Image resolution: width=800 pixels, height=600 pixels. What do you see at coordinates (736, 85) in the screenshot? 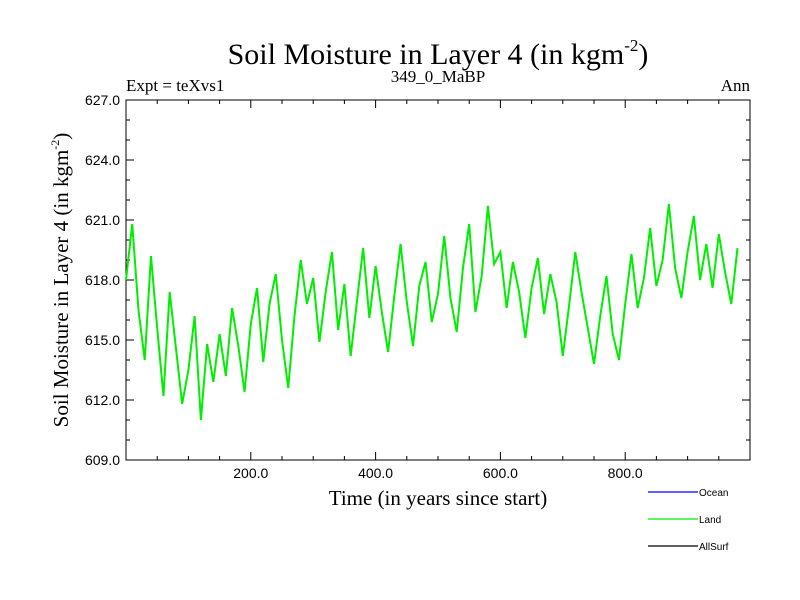
I see `subtitle-right: Ann` at bounding box center [736, 85].